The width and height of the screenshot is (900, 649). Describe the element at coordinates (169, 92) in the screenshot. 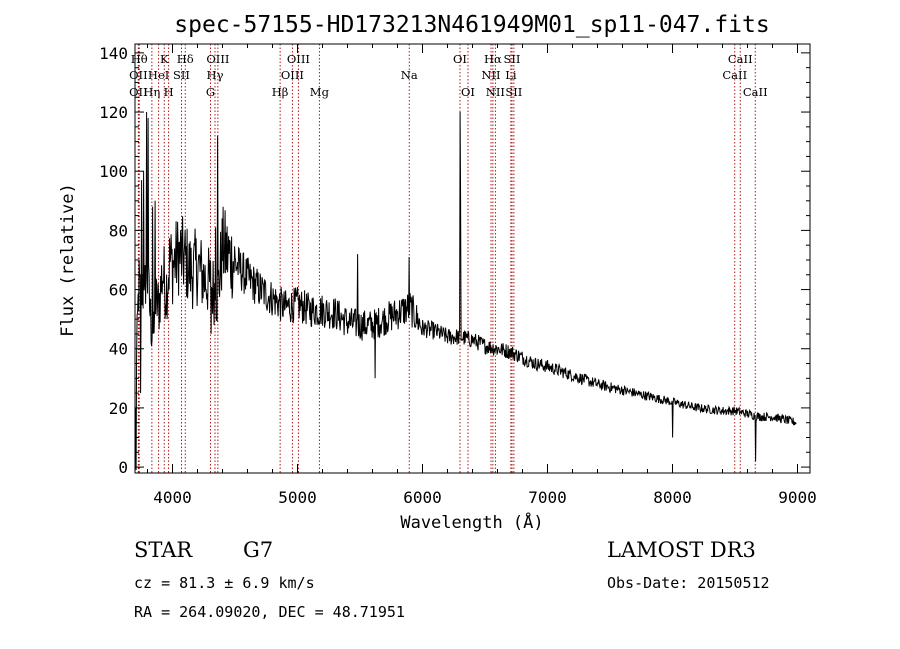

I see `line-label: H` at that location.